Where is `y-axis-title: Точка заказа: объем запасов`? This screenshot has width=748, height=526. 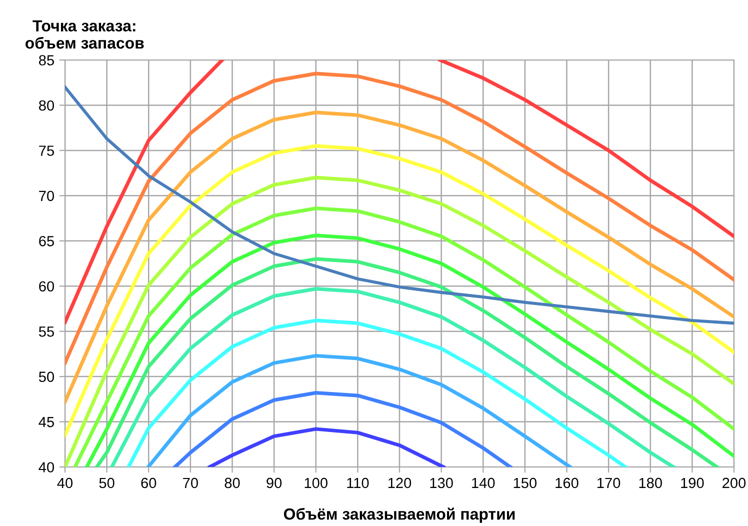 y-axis-title: Точка заказа: объем запасов is located at coordinates (84, 34).